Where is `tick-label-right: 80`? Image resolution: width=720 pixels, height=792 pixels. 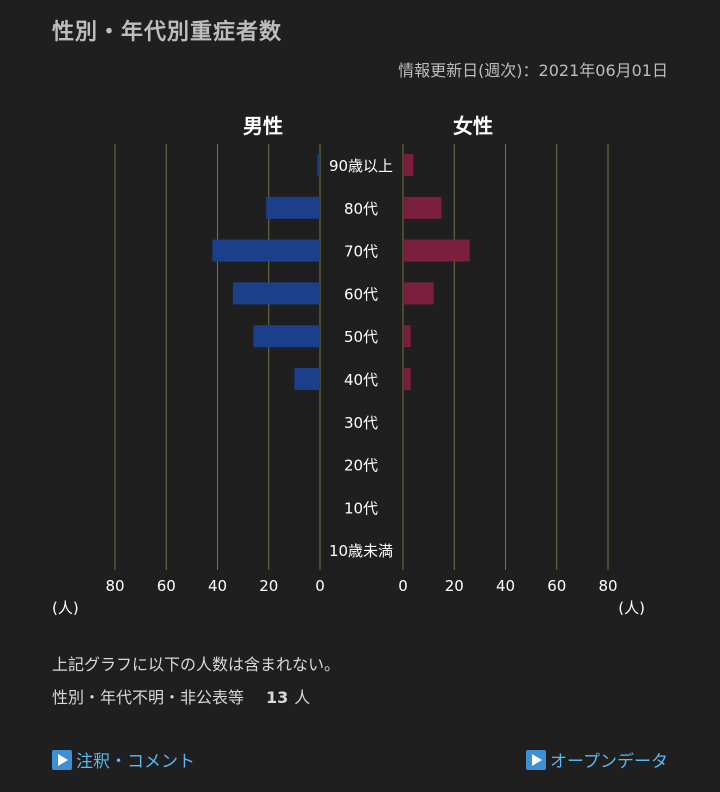
tick-label-right: 80 is located at coordinates (607, 586).